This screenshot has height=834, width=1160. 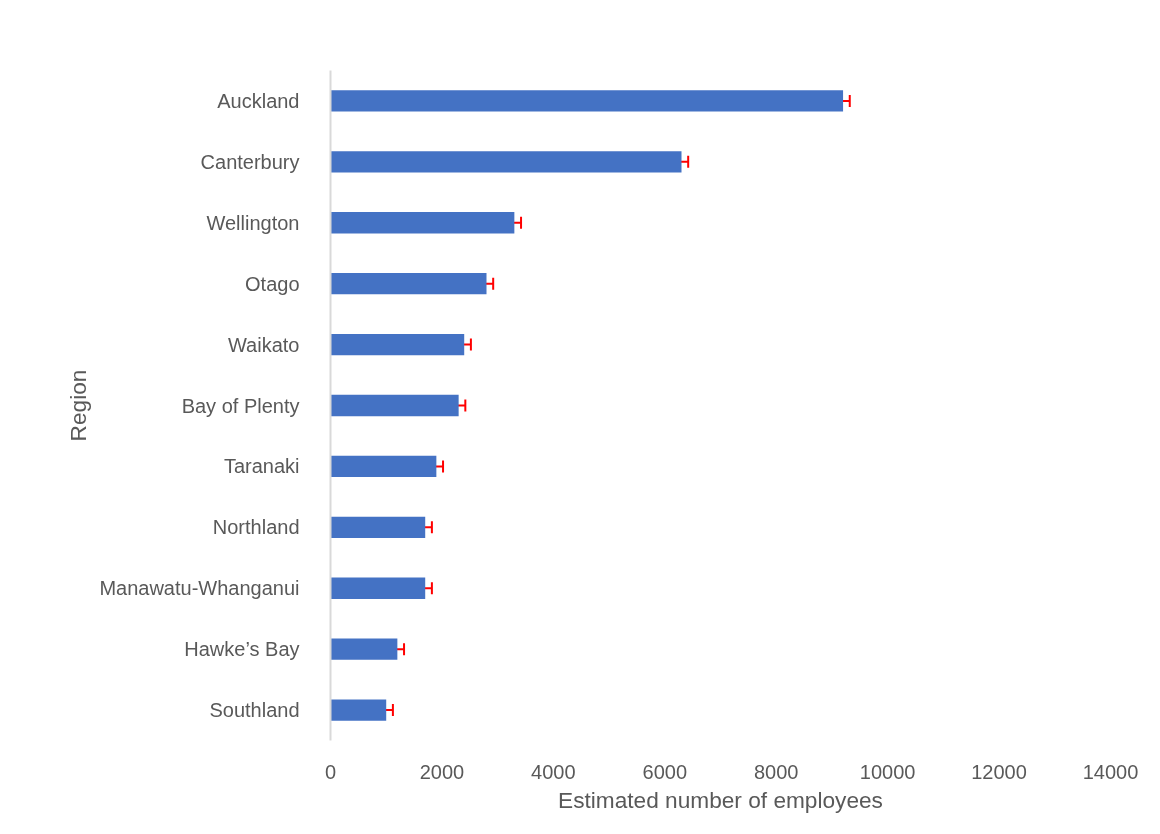 What do you see at coordinates (330, 771) in the screenshot?
I see `x-tick-label: 0` at bounding box center [330, 771].